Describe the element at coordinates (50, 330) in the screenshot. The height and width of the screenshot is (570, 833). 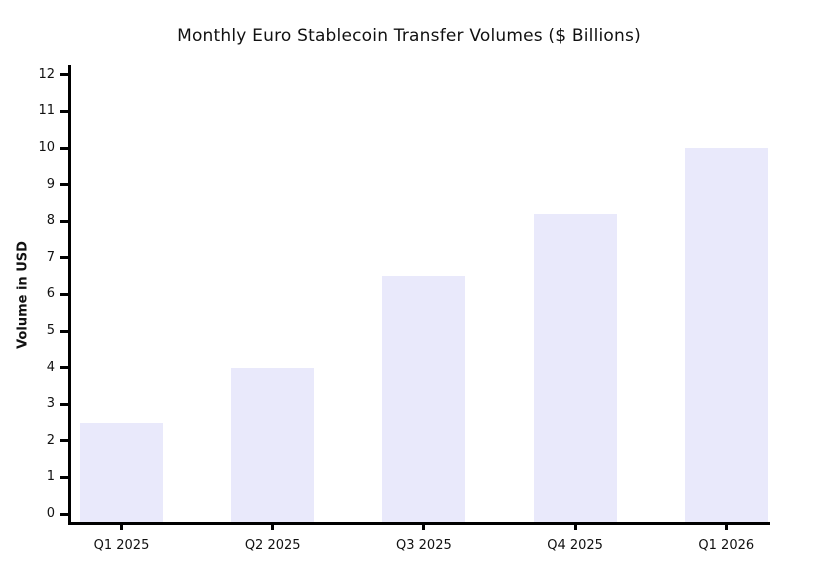
I see `y-tick-label: 5` at that location.